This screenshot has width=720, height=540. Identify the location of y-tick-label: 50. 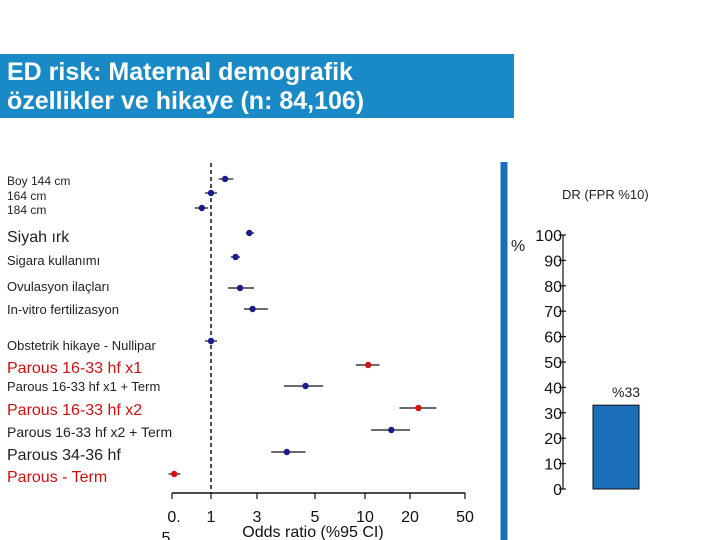
(553, 363).